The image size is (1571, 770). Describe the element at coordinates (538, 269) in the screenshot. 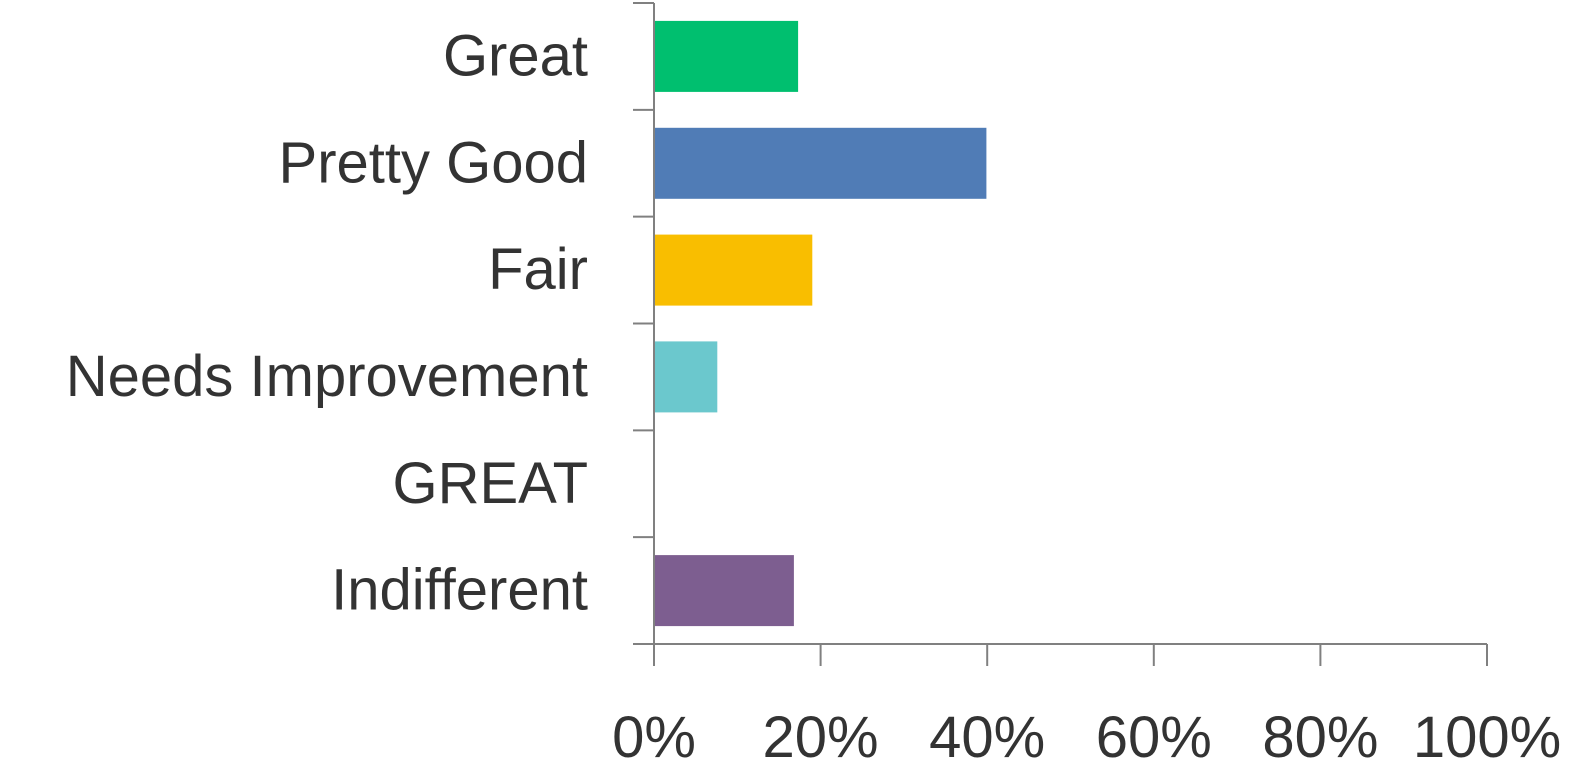

I see `category-label-fair: Fair` at that location.